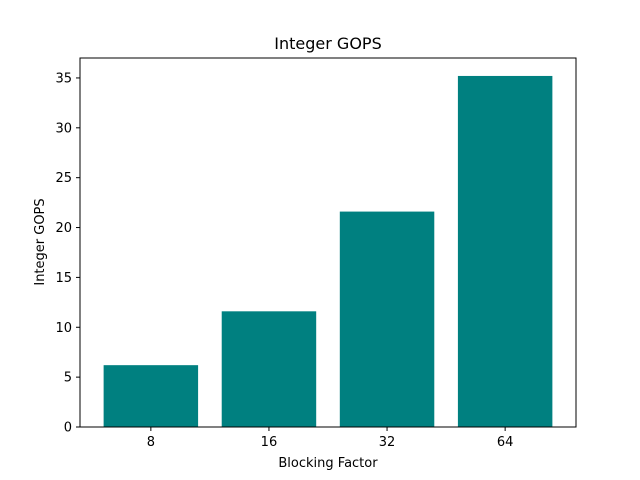 Image resolution: width=640 pixels, height=480 pixels. Describe the element at coordinates (63, 128) in the screenshot. I see `y-tick-label: 30` at that location.